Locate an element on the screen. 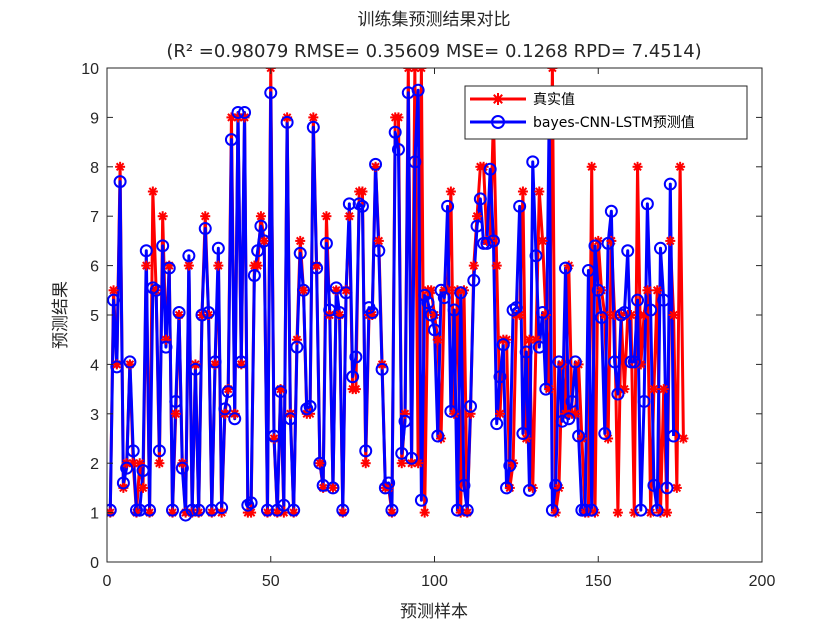 This screenshot has width=840, height=630. legend-box is located at coordinates (606, 112).